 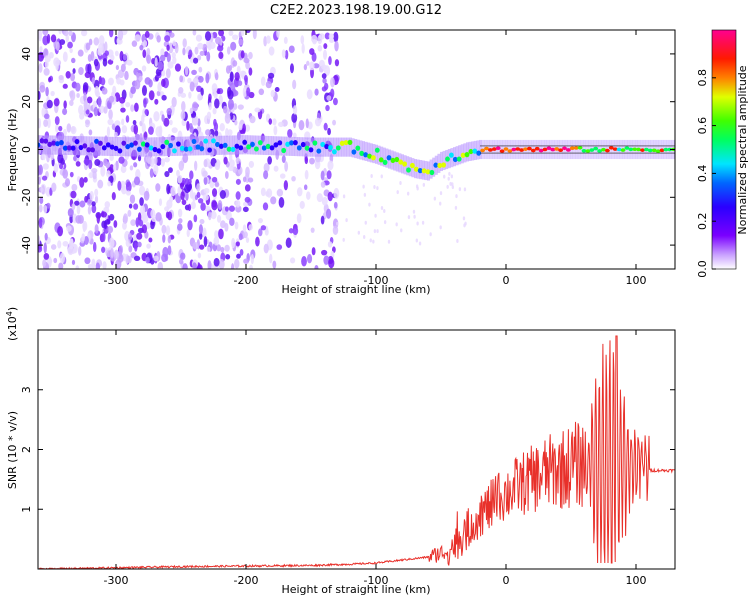 What do you see at coordinates (12, 450) in the screenshot?
I see `snr-ylabel: SNR (10 * v/v)` at bounding box center [12, 450].